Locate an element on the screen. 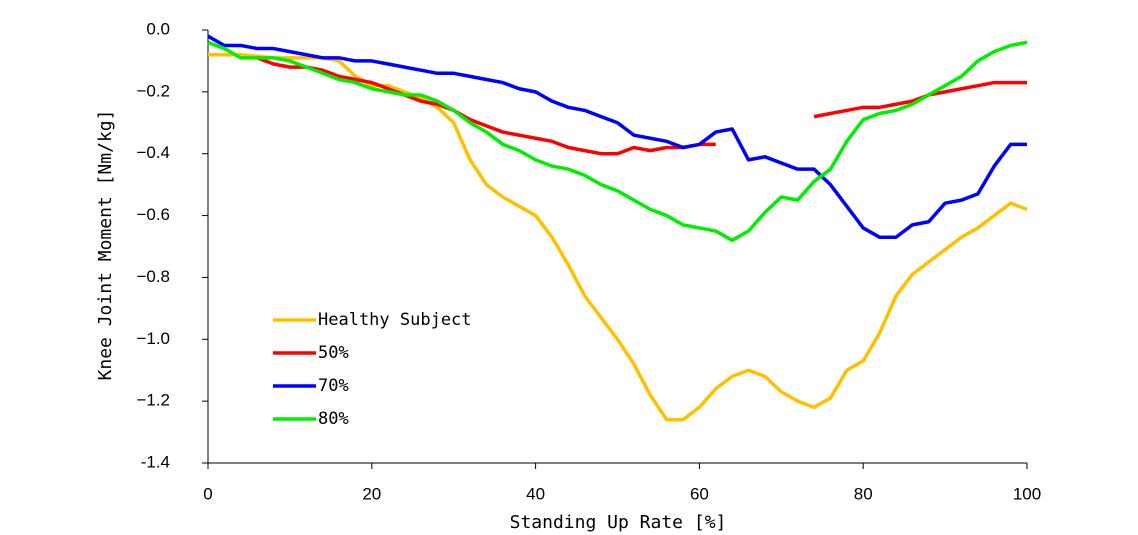 The image size is (1138, 535). legend-label: 80% is located at coordinates (333, 419).